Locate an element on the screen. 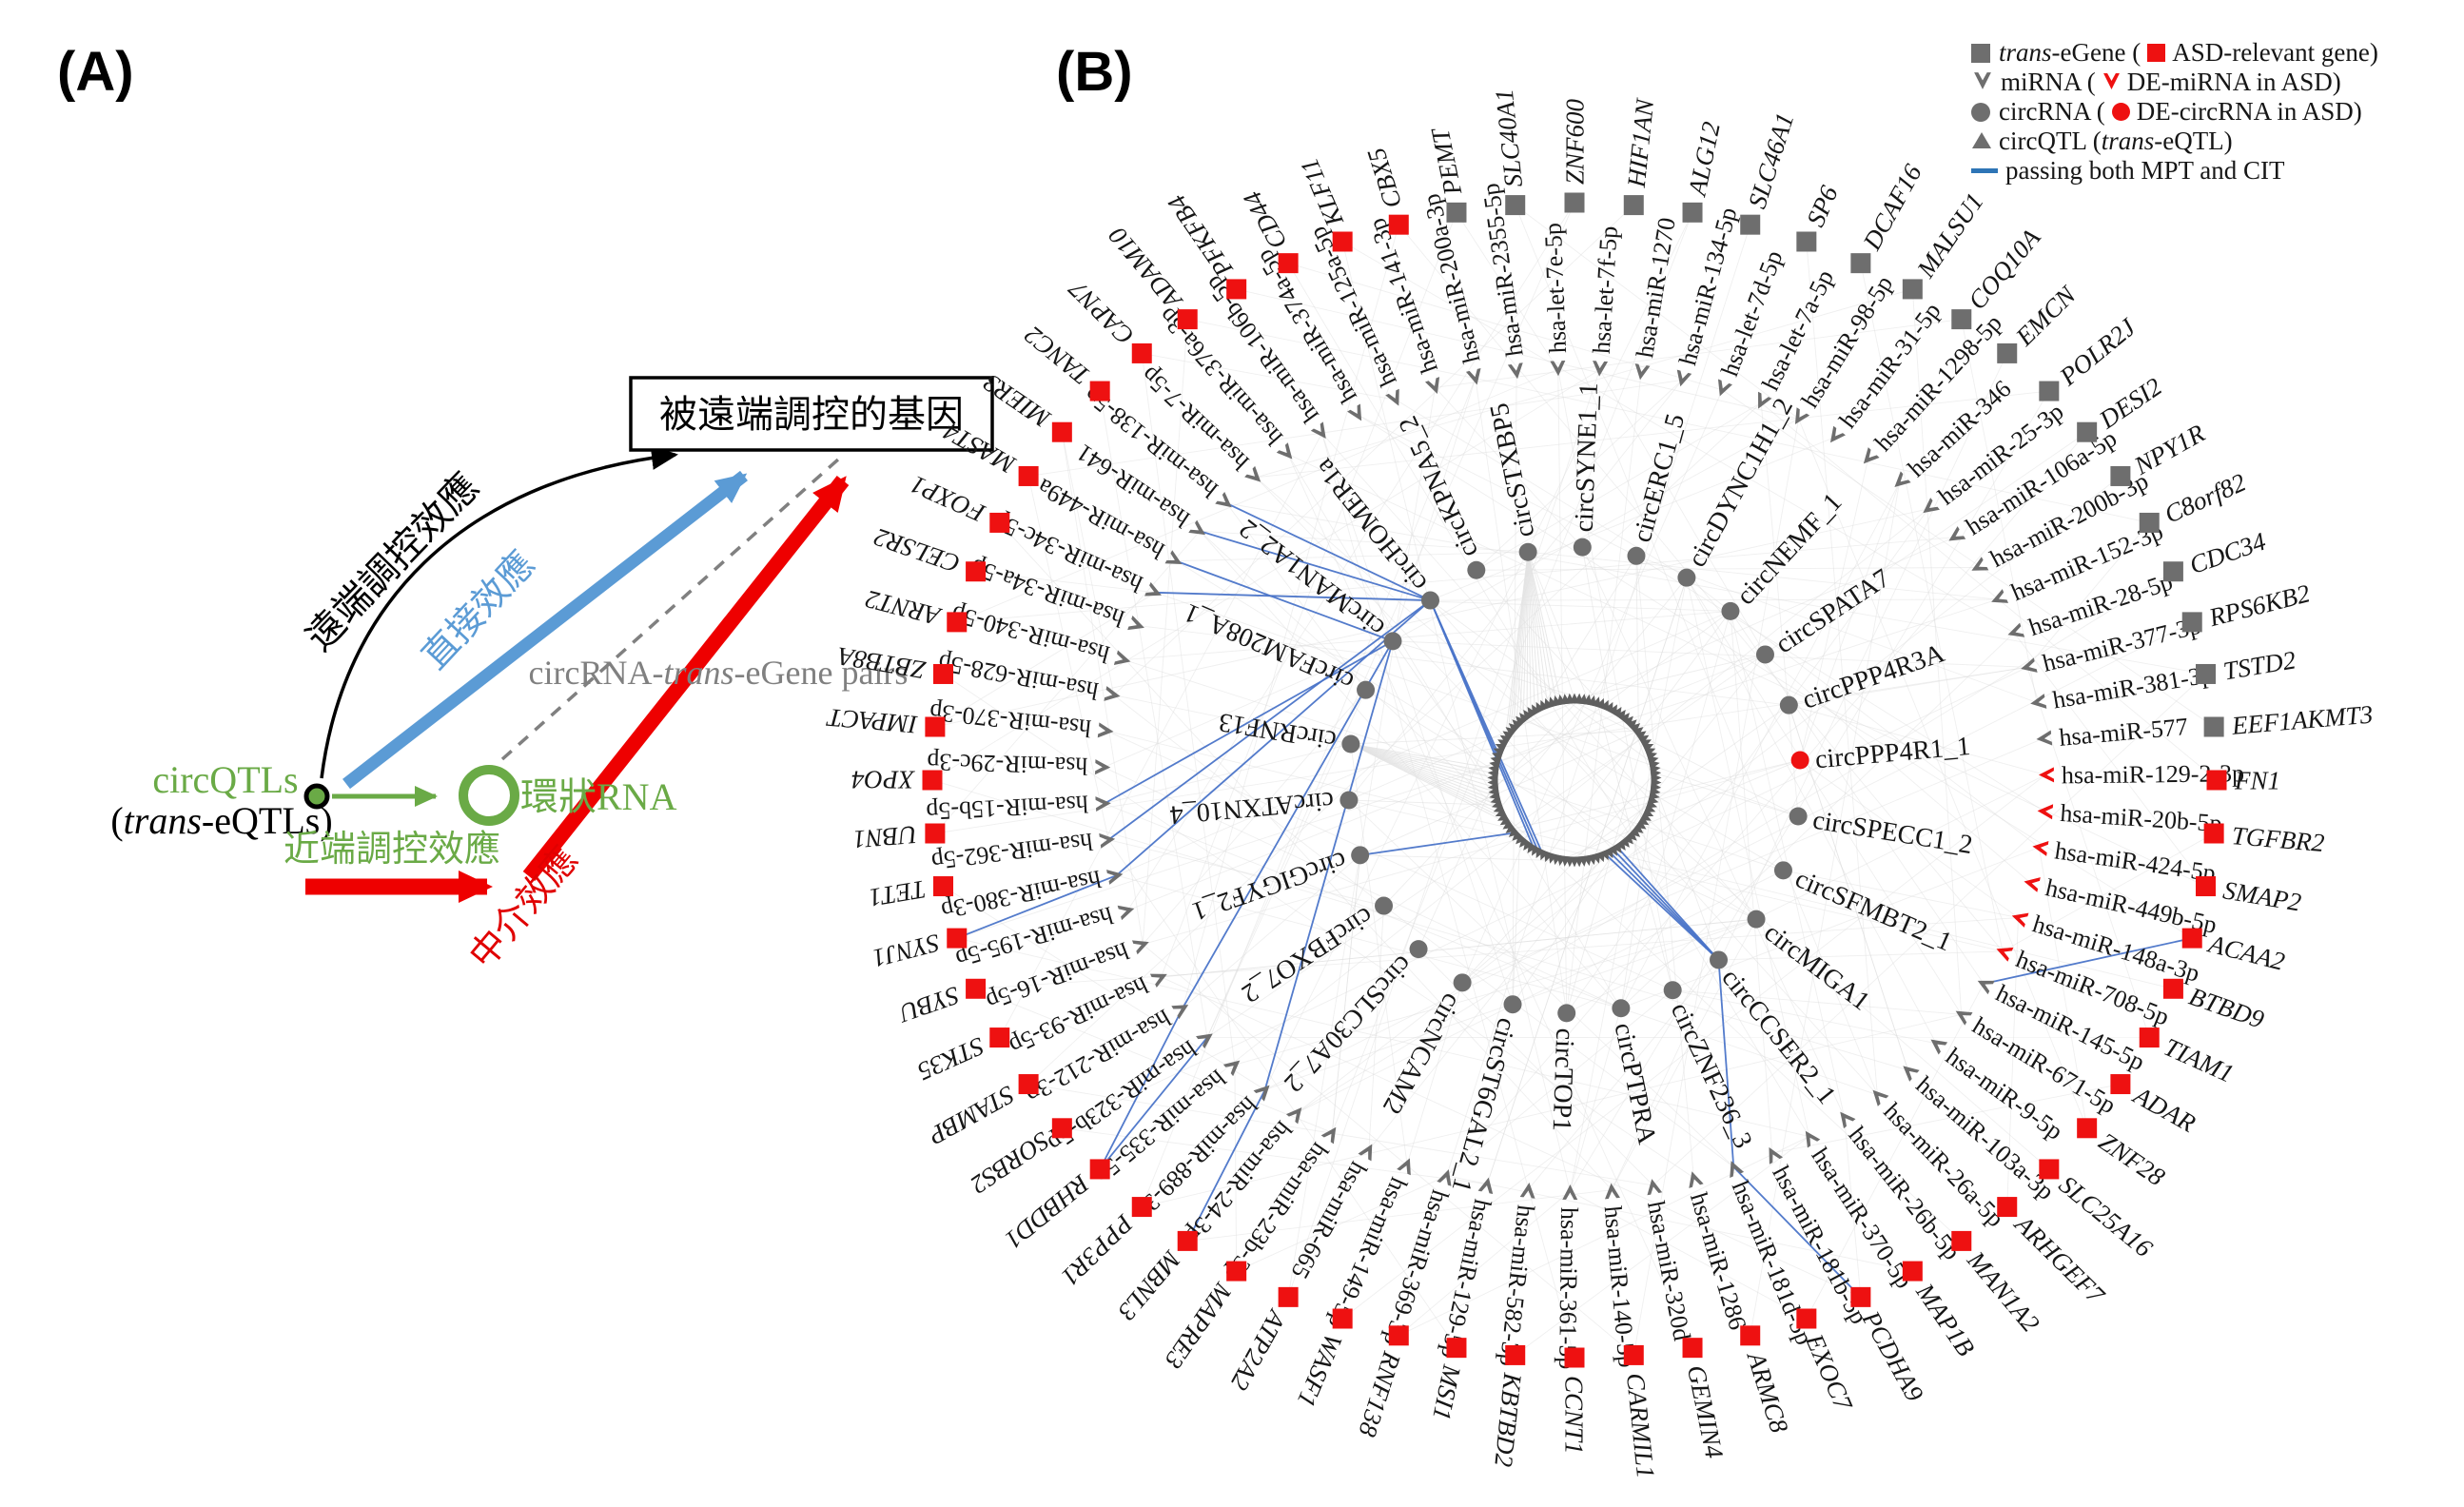  gene-node-MALSU1 is located at coordinates (1912, 289).